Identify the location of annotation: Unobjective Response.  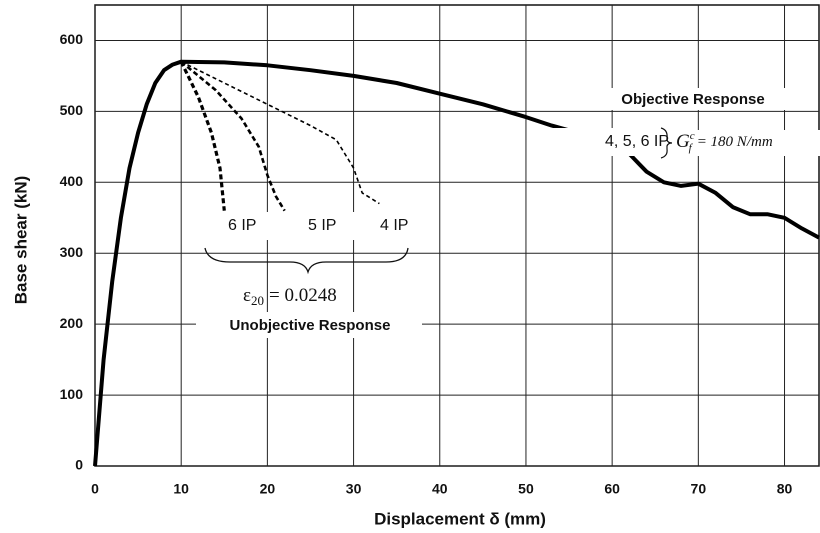
(310, 325).